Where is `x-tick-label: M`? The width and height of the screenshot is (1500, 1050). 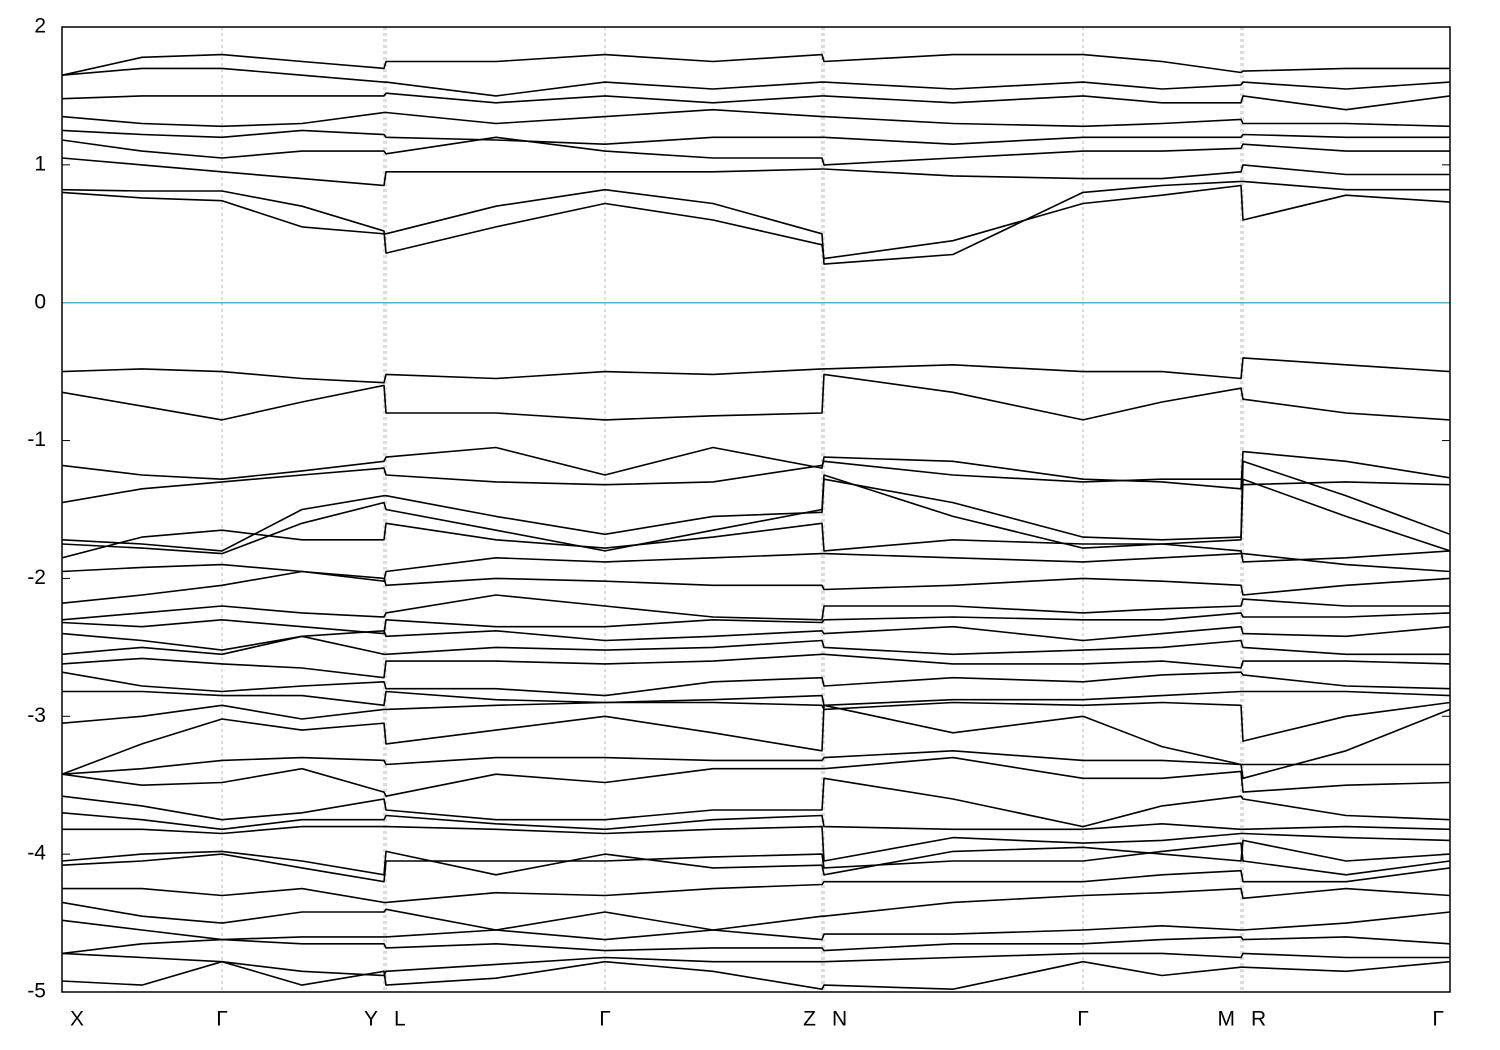
x-tick-label: M is located at coordinates (1227, 1019).